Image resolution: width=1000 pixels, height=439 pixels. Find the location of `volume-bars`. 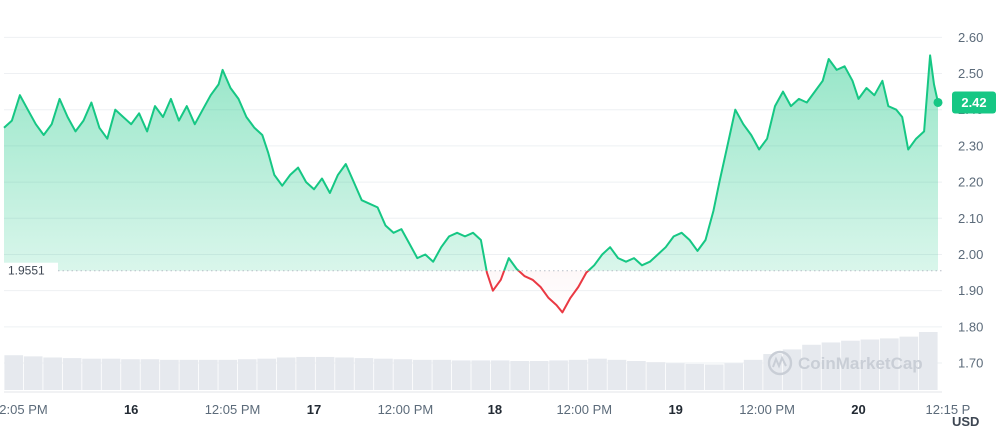

volume-bars is located at coordinates (471, 361).